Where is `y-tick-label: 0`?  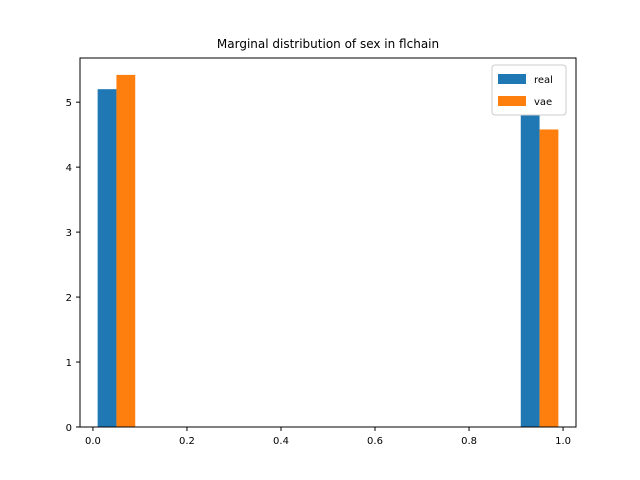
y-tick-label: 0 is located at coordinates (69, 428).